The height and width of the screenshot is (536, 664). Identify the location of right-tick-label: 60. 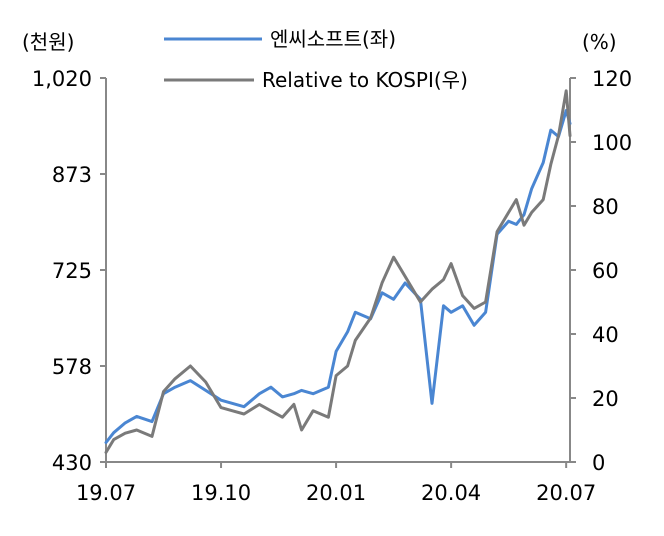
(605, 271).